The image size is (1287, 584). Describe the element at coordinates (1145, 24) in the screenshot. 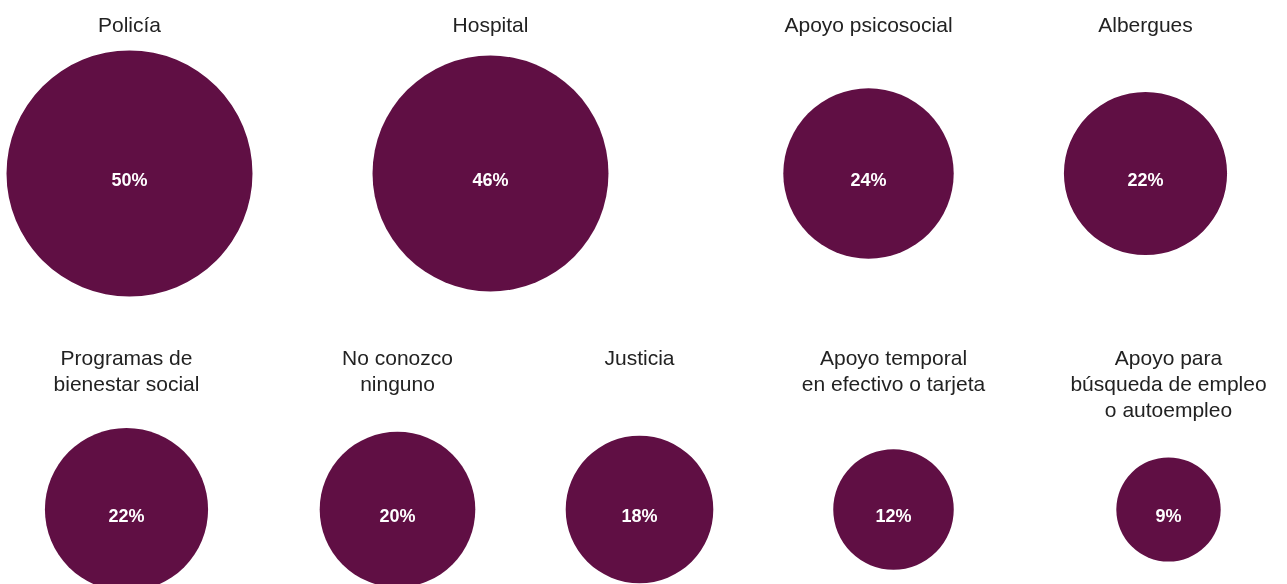

I see `category-label: Albergues` at that location.